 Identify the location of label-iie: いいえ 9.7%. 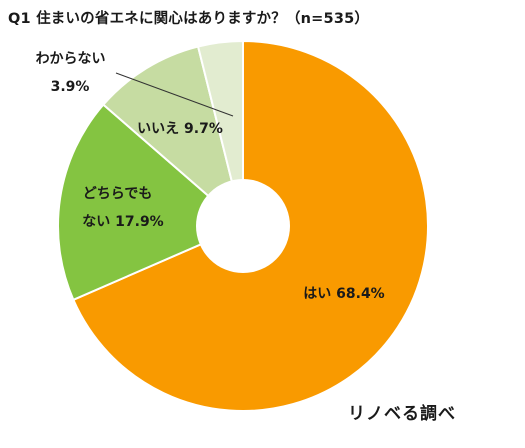
(180, 129).